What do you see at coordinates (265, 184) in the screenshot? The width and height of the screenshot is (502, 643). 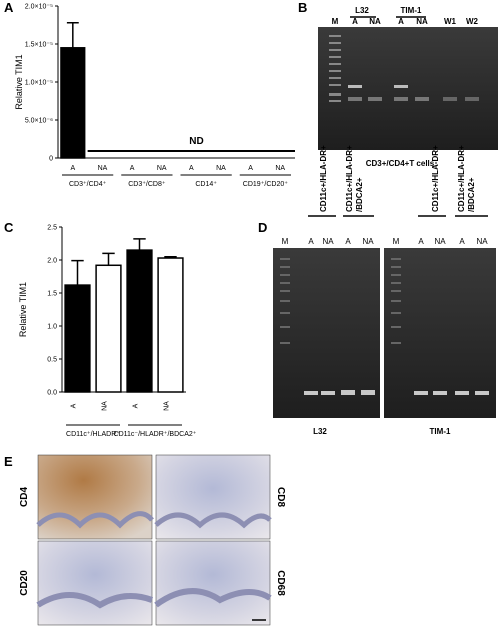 I see `group-label: CD19⁺/CD20⁺` at bounding box center [265, 184].